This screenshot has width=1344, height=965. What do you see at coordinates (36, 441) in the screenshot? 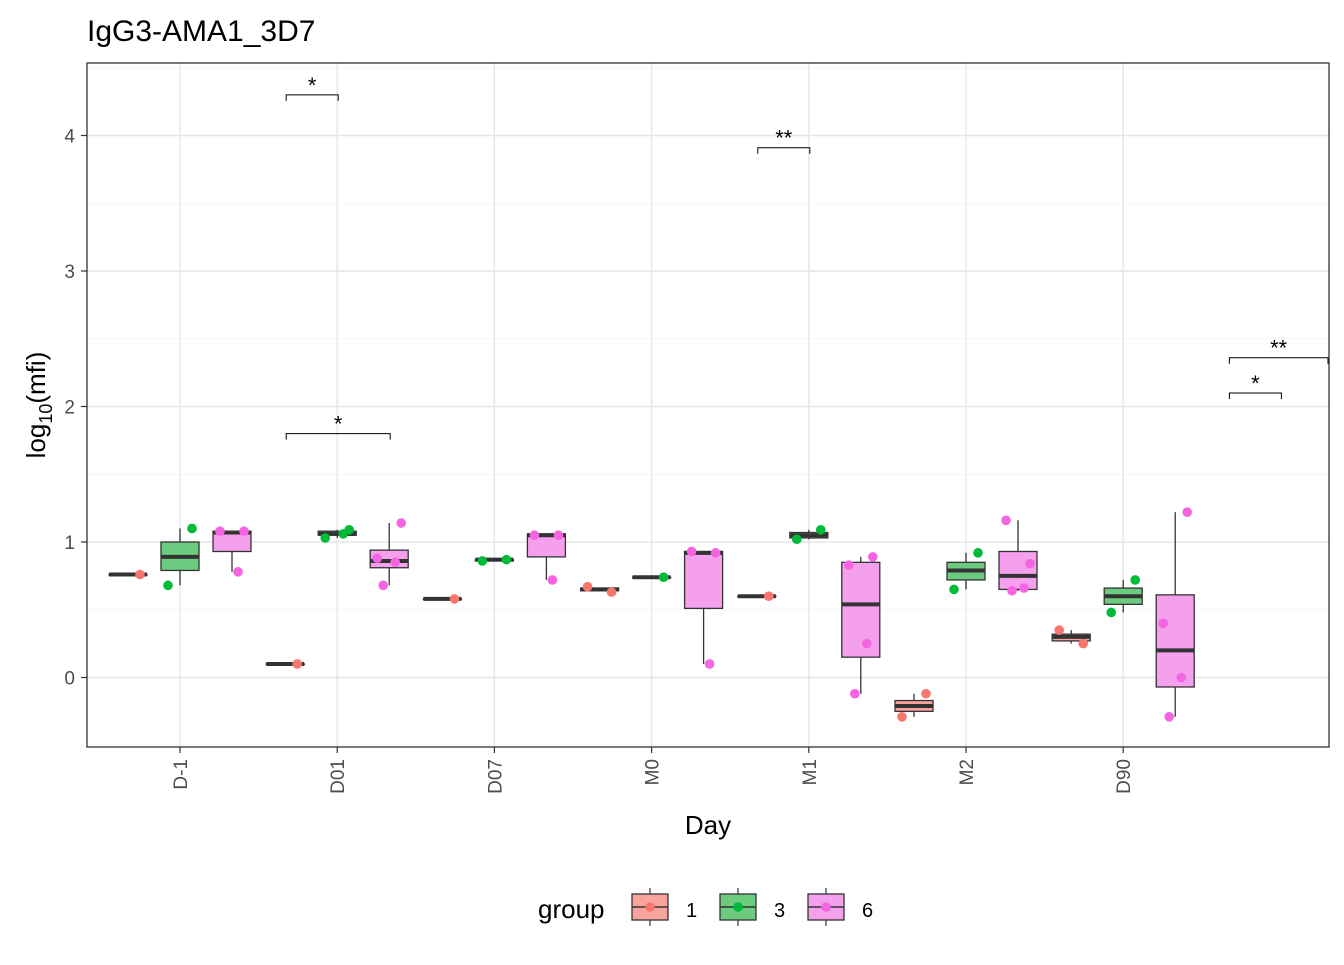
I see `y-axis-title-base: log` at bounding box center [36, 441].